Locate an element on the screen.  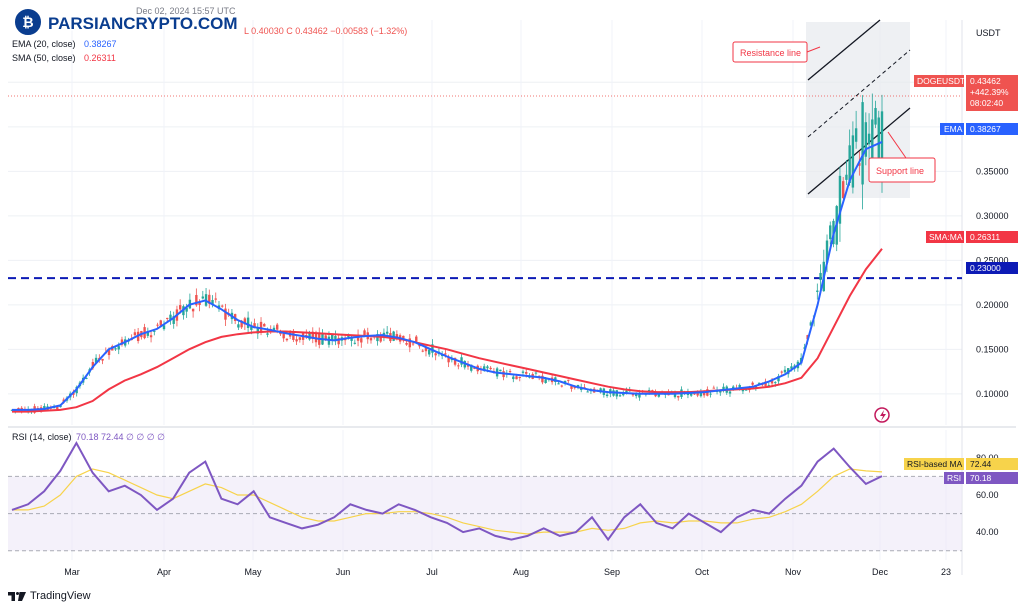
sma-price-tag: SMA:MA 0.26311 is located at coordinates (972, 237).